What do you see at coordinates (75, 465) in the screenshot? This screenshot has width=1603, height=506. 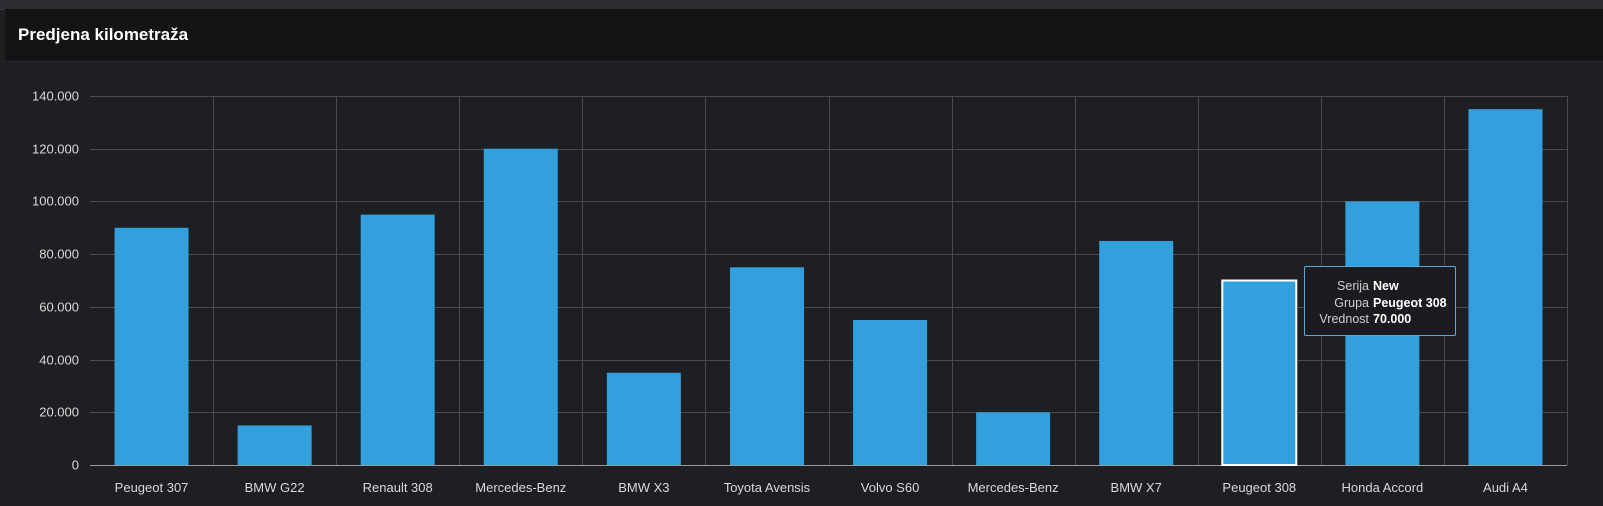 I see `y-tick-label: 0` at bounding box center [75, 465].